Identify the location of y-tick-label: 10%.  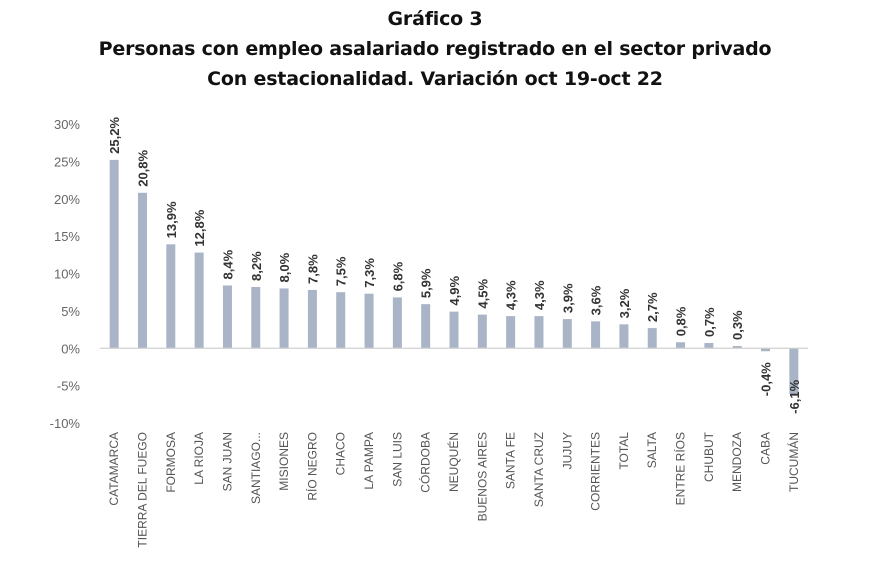
(67, 274).